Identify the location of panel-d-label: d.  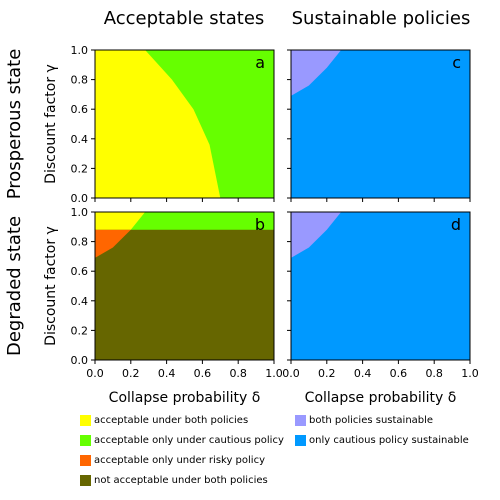
(456, 224).